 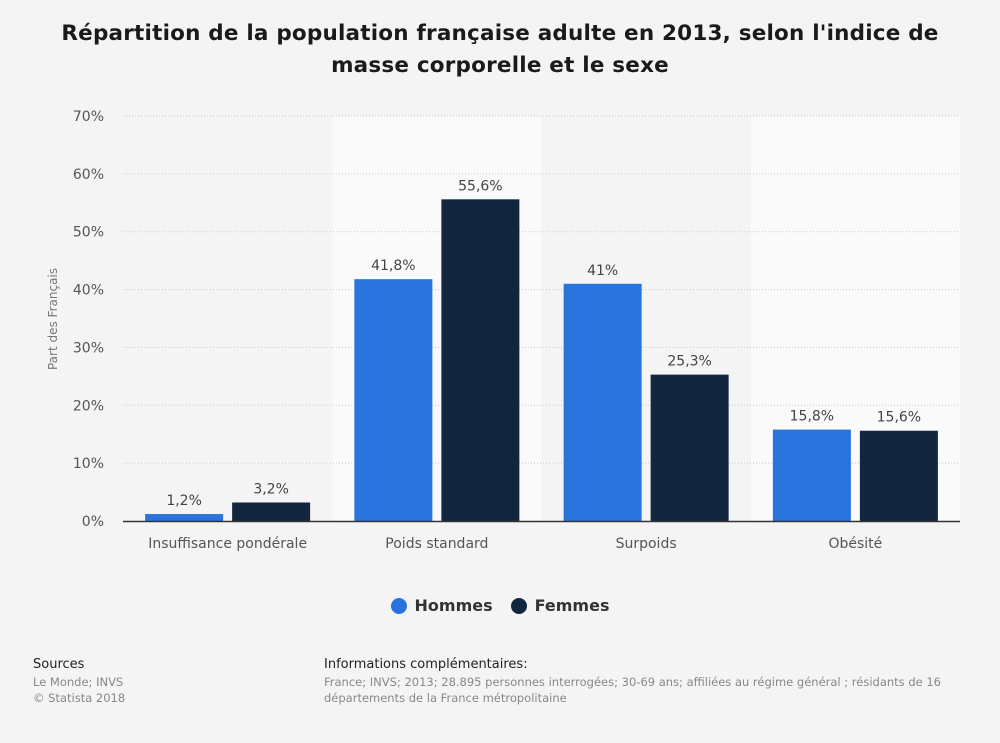 What do you see at coordinates (500, 605) in the screenshot?
I see `legend: Hommes Femmes` at bounding box center [500, 605].